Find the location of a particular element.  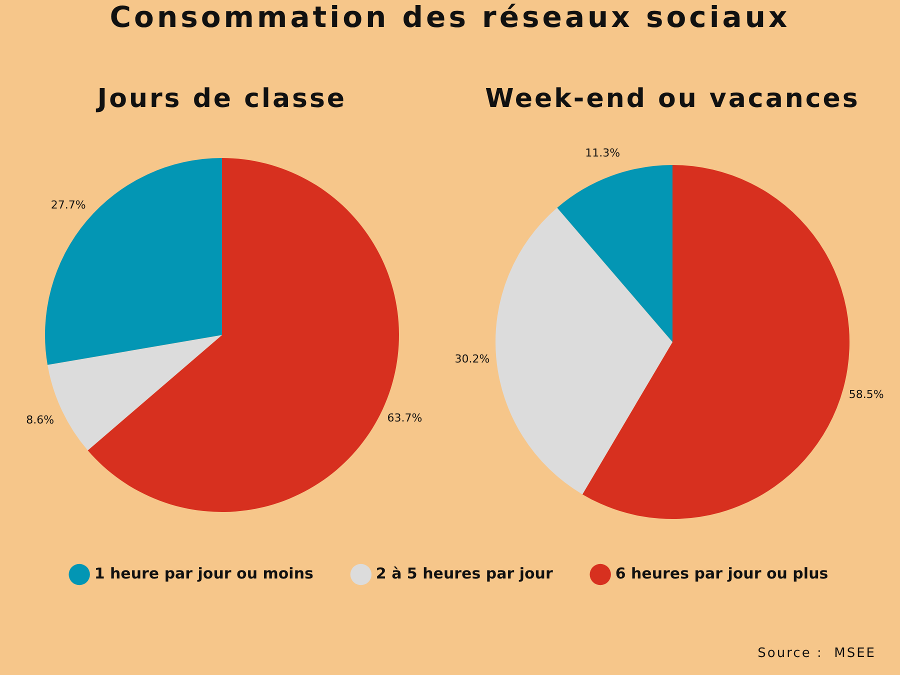

data-label: 58.5% is located at coordinates (866, 394).